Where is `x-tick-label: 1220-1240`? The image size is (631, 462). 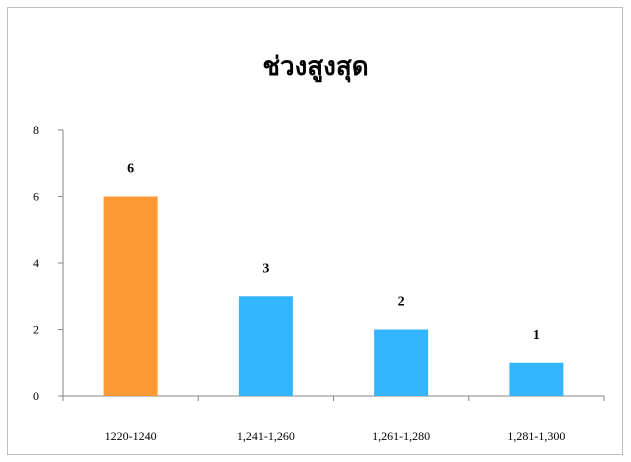
x-tick-label: 1220-1240 is located at coordinates (131, 436).